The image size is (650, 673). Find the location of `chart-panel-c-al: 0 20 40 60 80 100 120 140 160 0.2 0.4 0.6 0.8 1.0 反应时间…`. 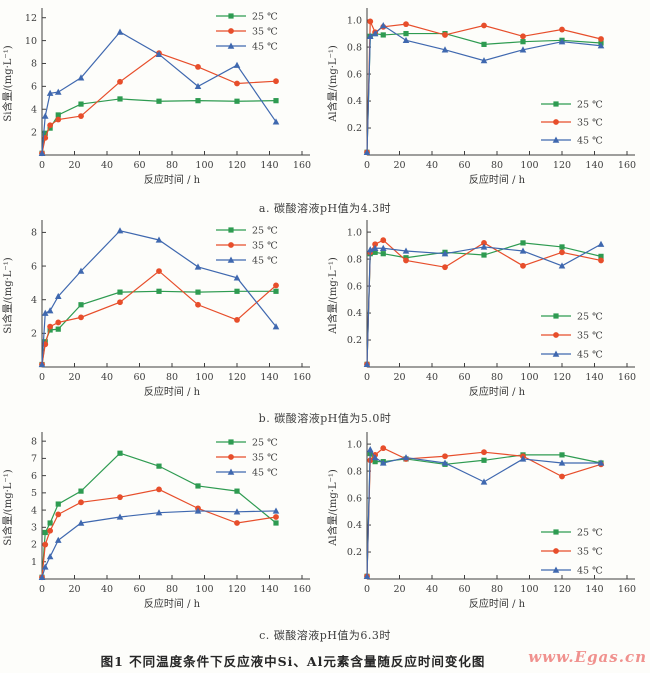

chart-panel-c-al: 0 20 40 60 80 100 120 140 160 0.2 0.4 0.6 0.8 1.0 反应时间… is located at coordinates (487, 522).